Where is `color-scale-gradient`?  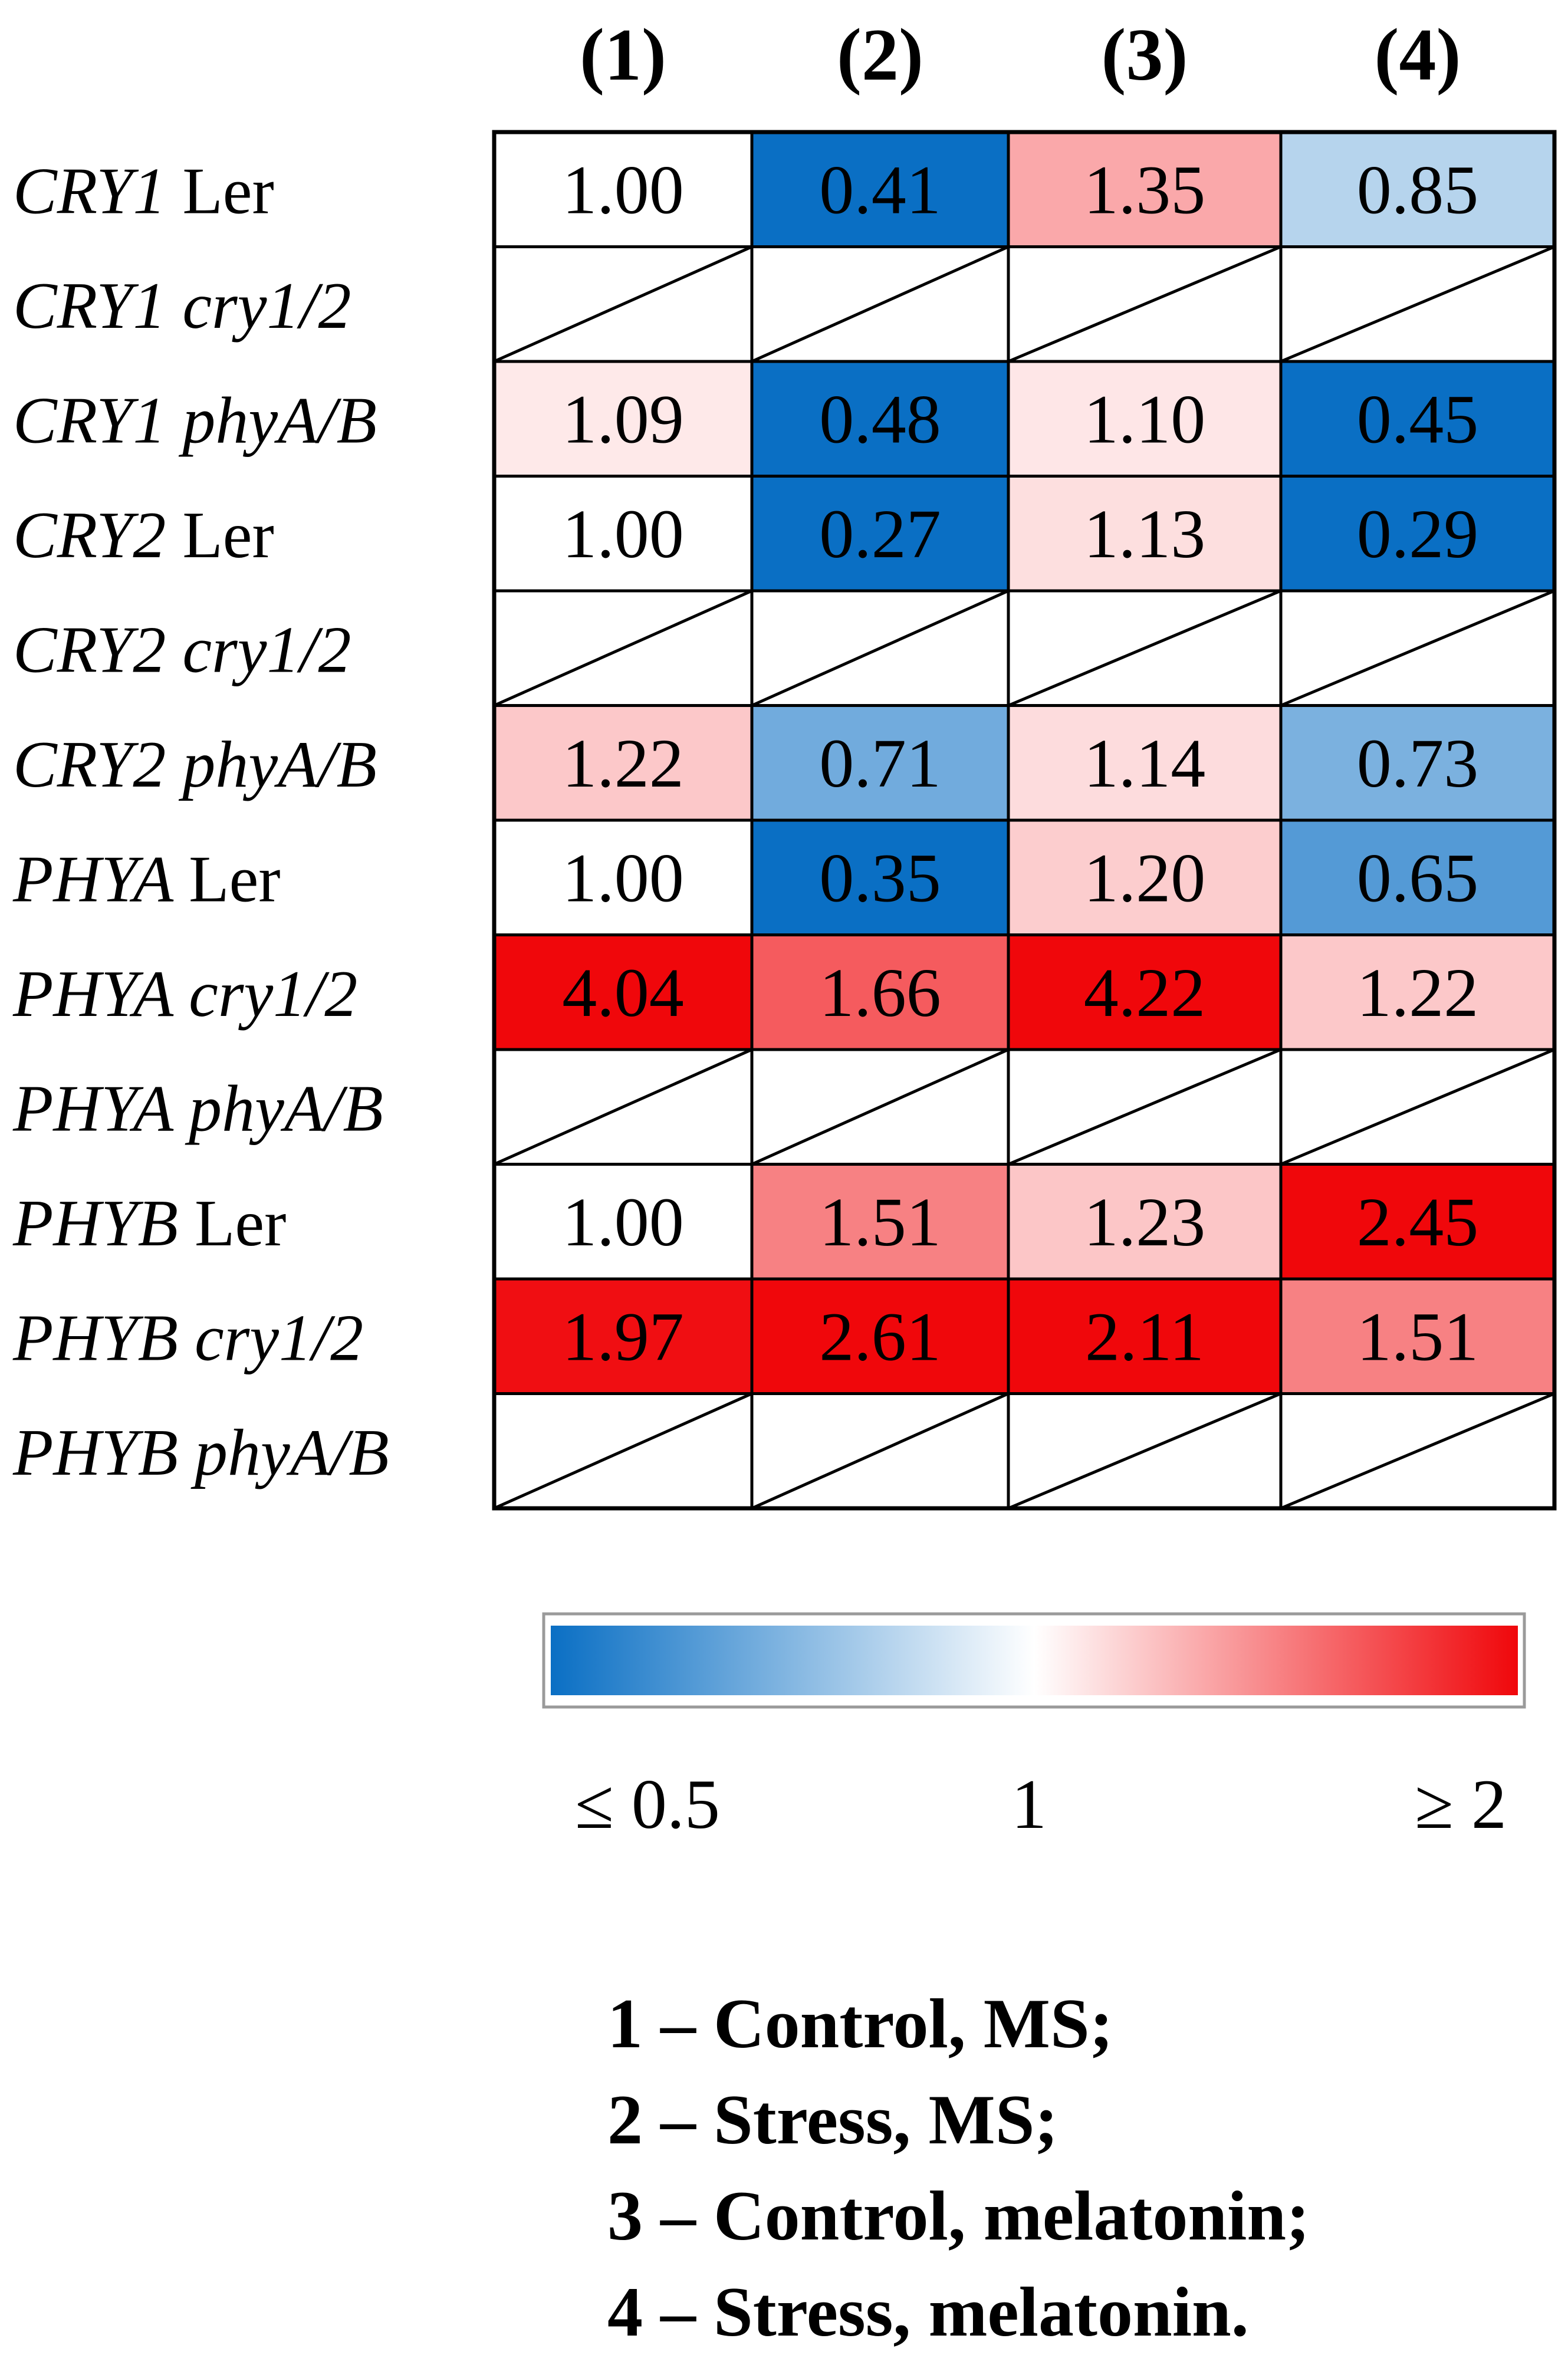 color-scale-gradient is located at coordinates (1034, 1661).